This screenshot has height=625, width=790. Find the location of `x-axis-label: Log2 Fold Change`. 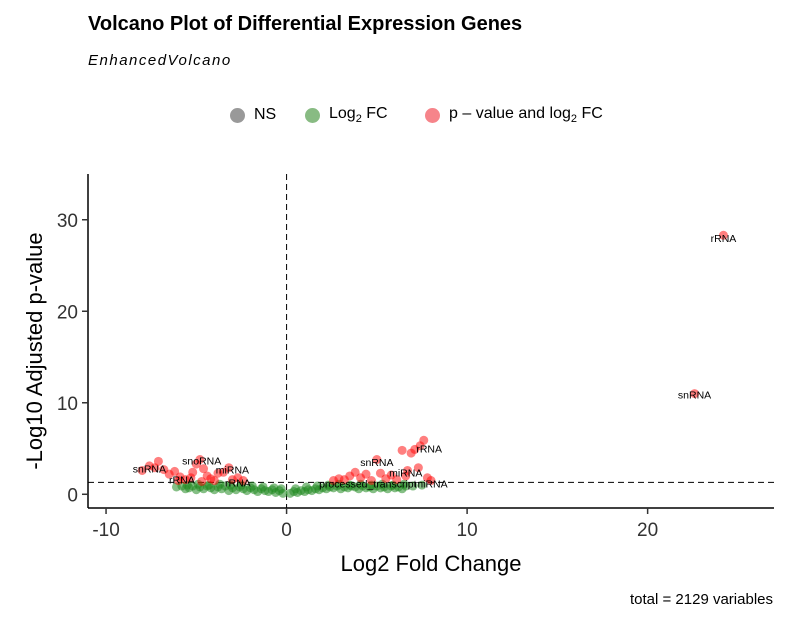

x-axis-label: Log2 Fold Change is located at coordinates (430, 563).